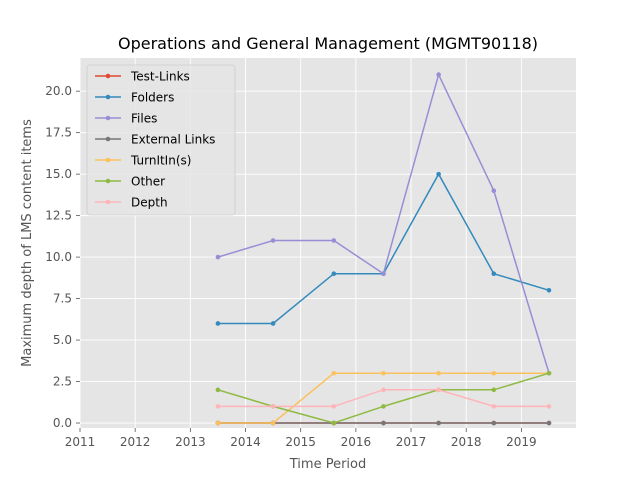 Image resolution: width=640 pixels, height=480 pixels. What do you see at coordinates (27, 243) in the screenshot?
I see `y-axis-label: Maximum depth of LMS content items` at bounding box center [27, 243].